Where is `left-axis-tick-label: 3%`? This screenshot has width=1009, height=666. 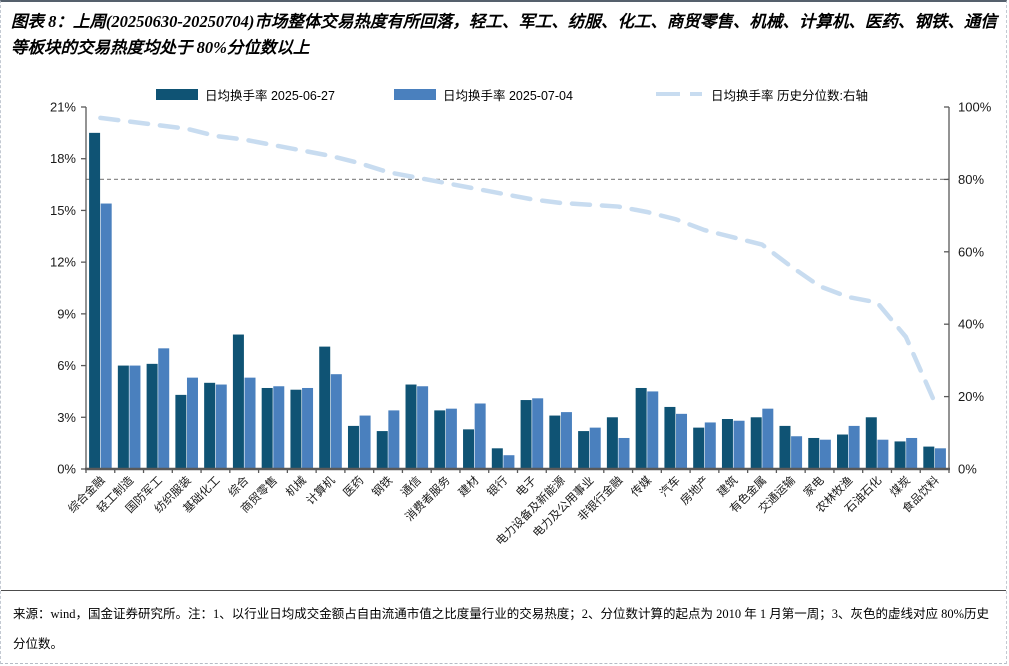 left-axis-tick-label: 3% is located at coordinates (66, 417).